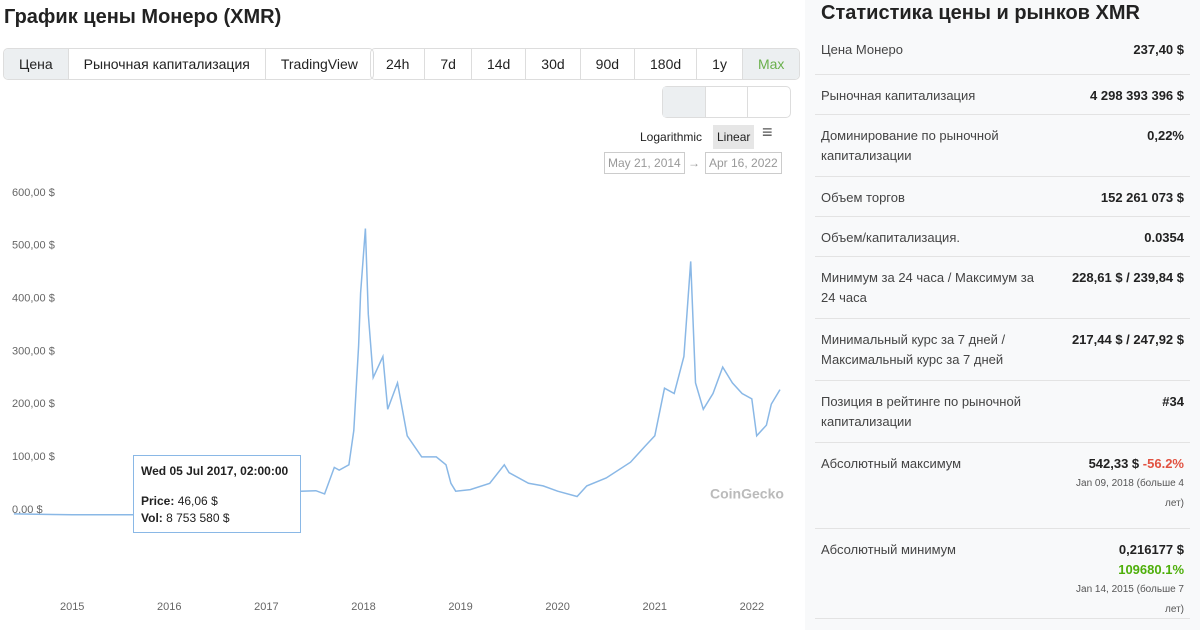 This screenshot has width=1200, height=630. What do you see at coordinates (752, 607) in the screenshot?
I see `x-tick-label: 2022` at bounding box center [752, 607].